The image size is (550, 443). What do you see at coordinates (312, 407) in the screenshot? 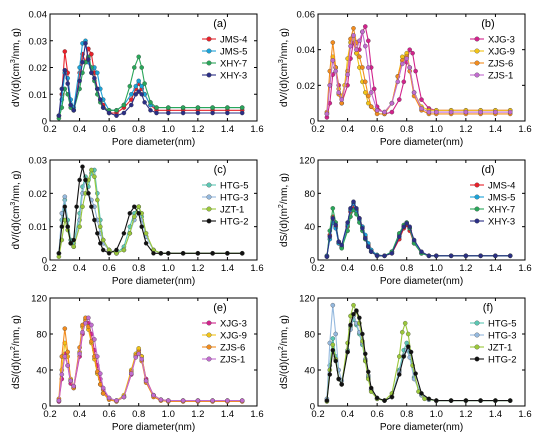
I see `y-tick-label-5-0: 0` at bounding box center [312, 407].